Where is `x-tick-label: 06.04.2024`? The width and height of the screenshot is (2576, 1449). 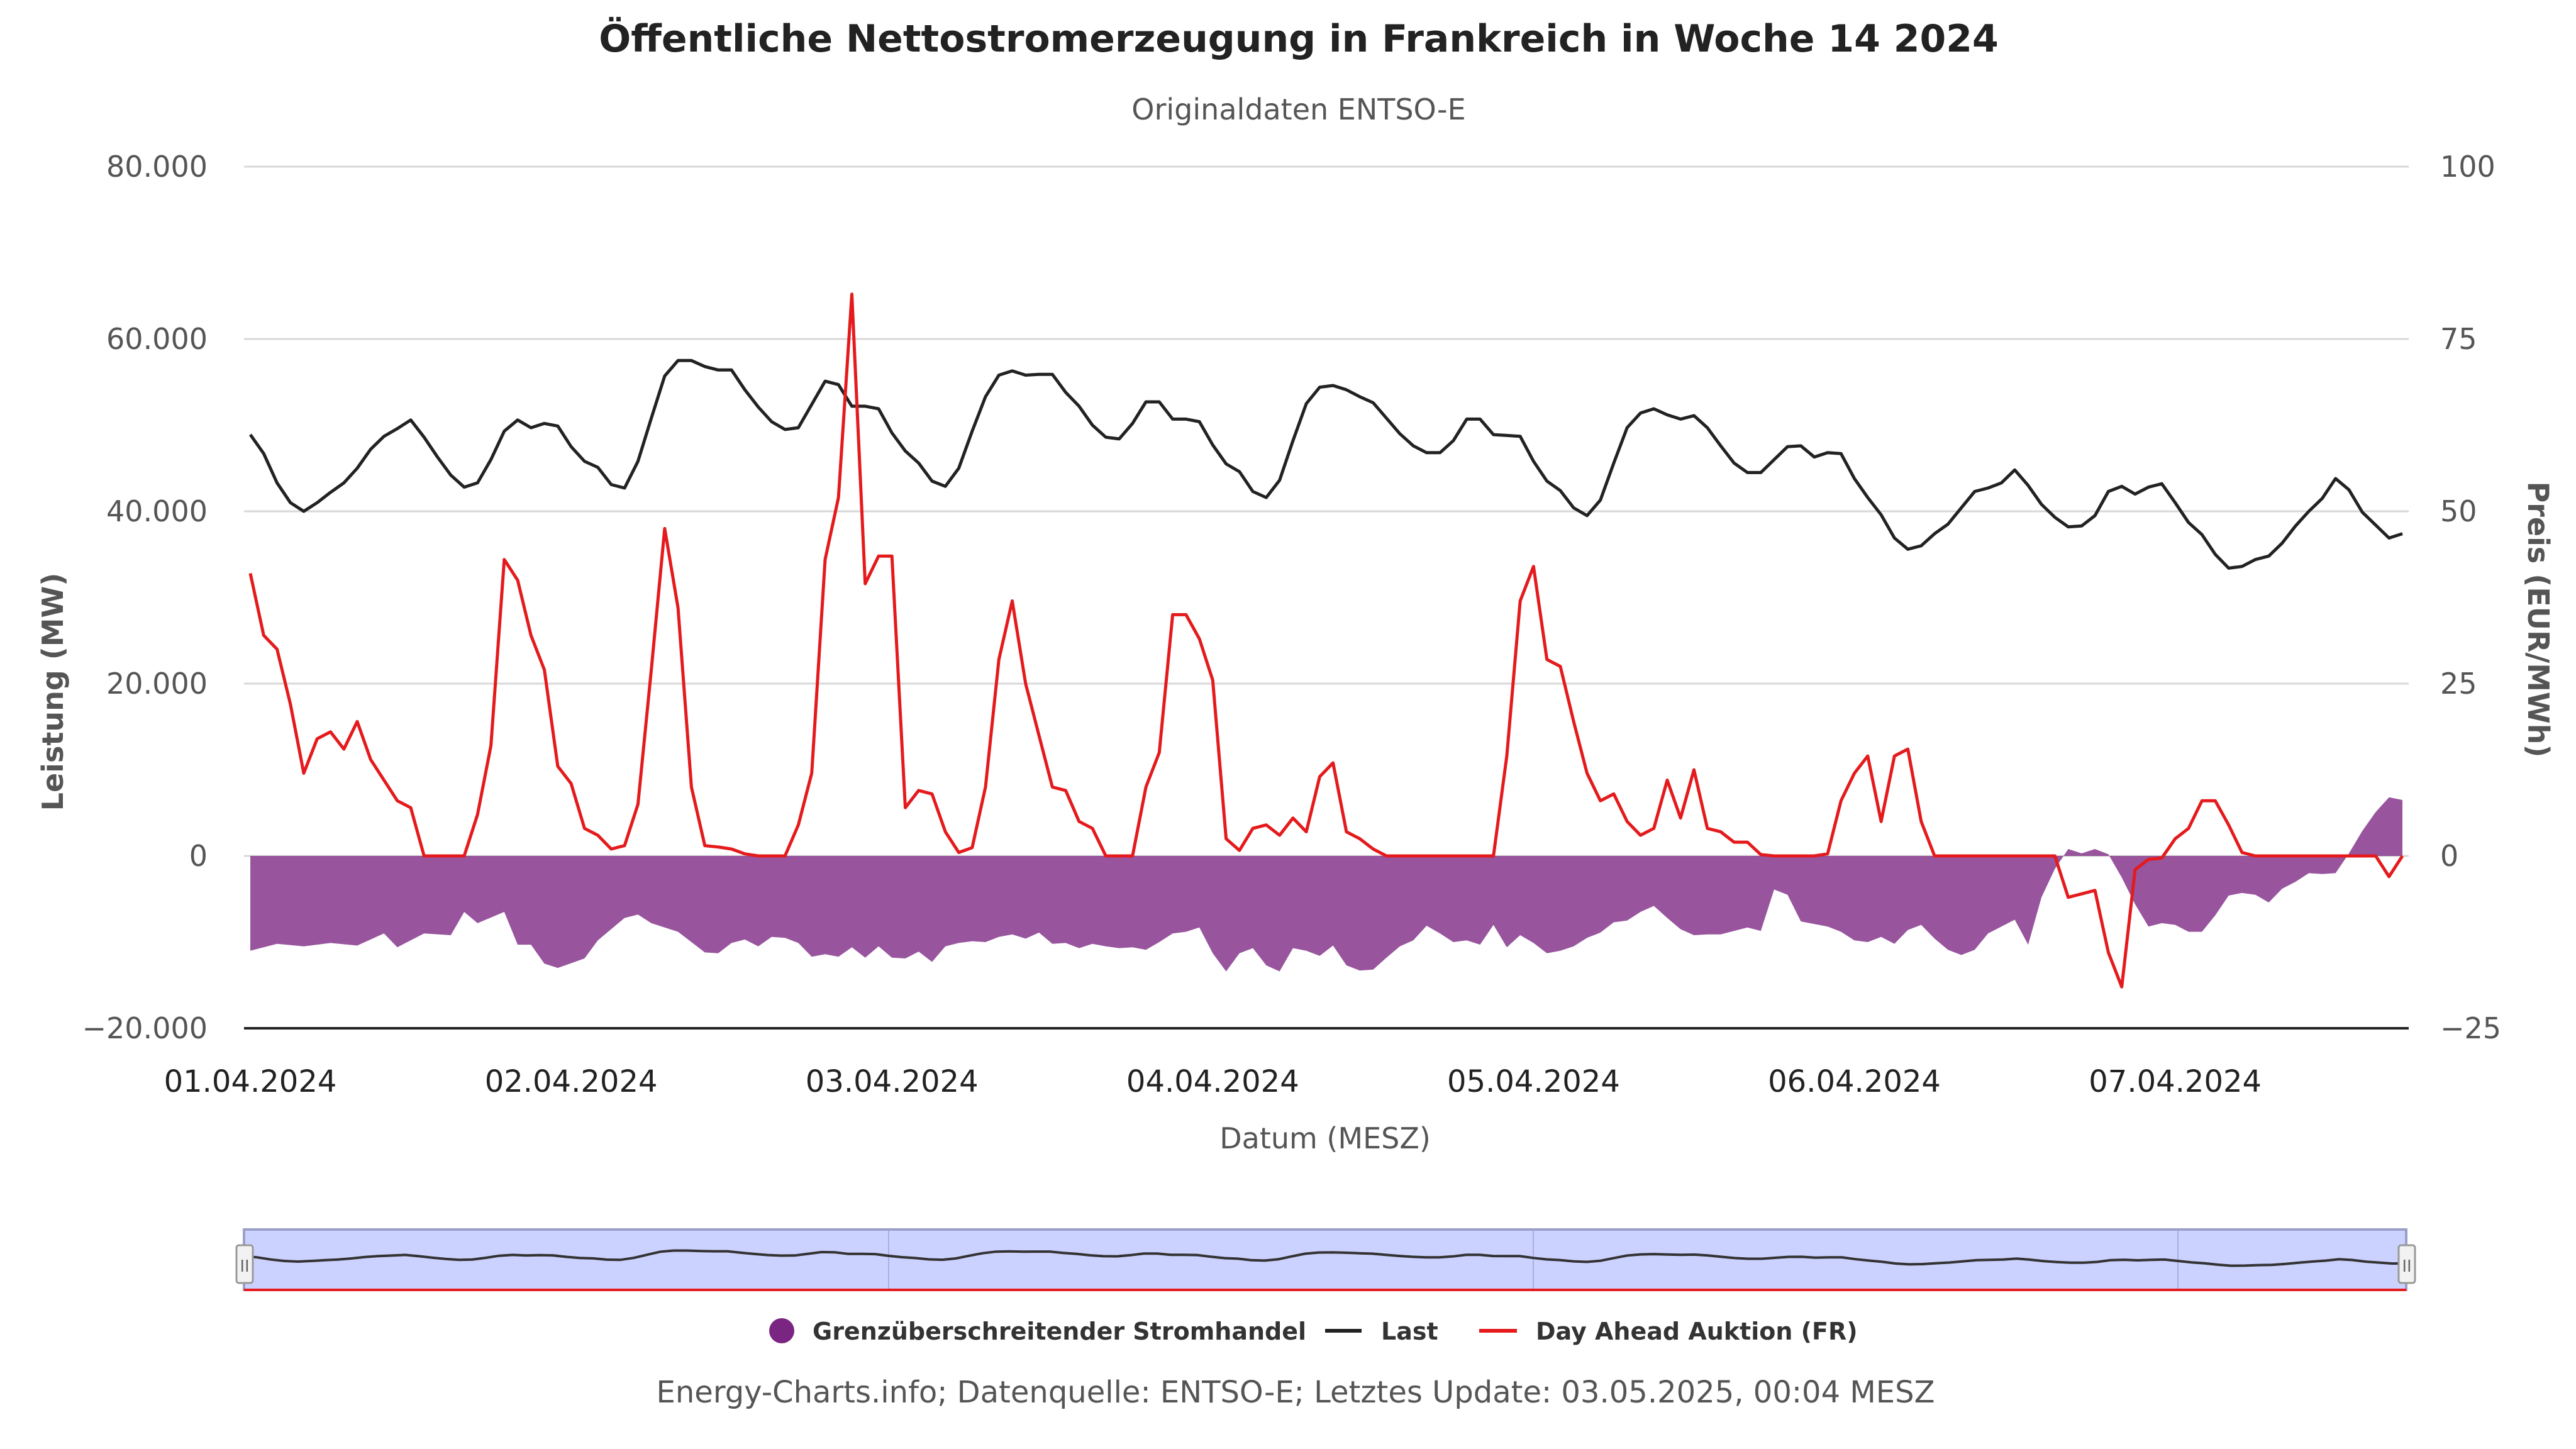 x-tick-label: 06.04.2024 is located at coordinates (1854, 1081).